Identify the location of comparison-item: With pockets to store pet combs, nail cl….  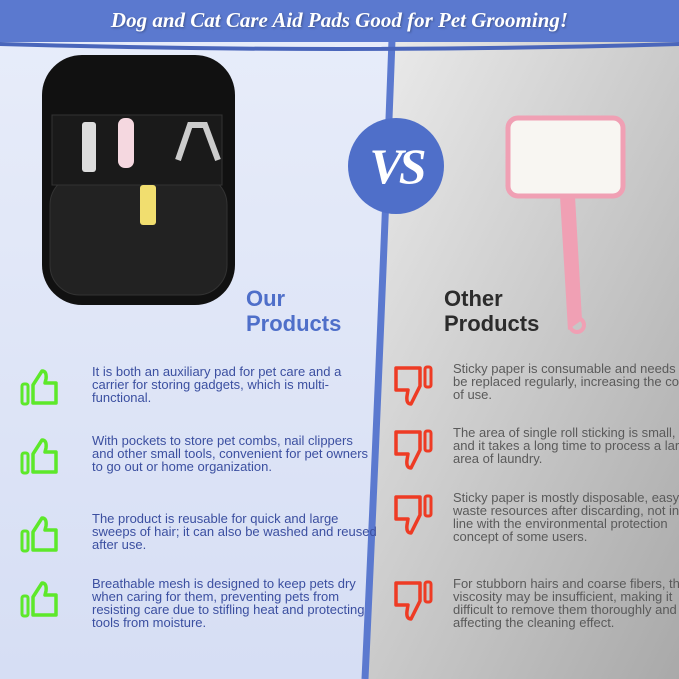
(198, 457).